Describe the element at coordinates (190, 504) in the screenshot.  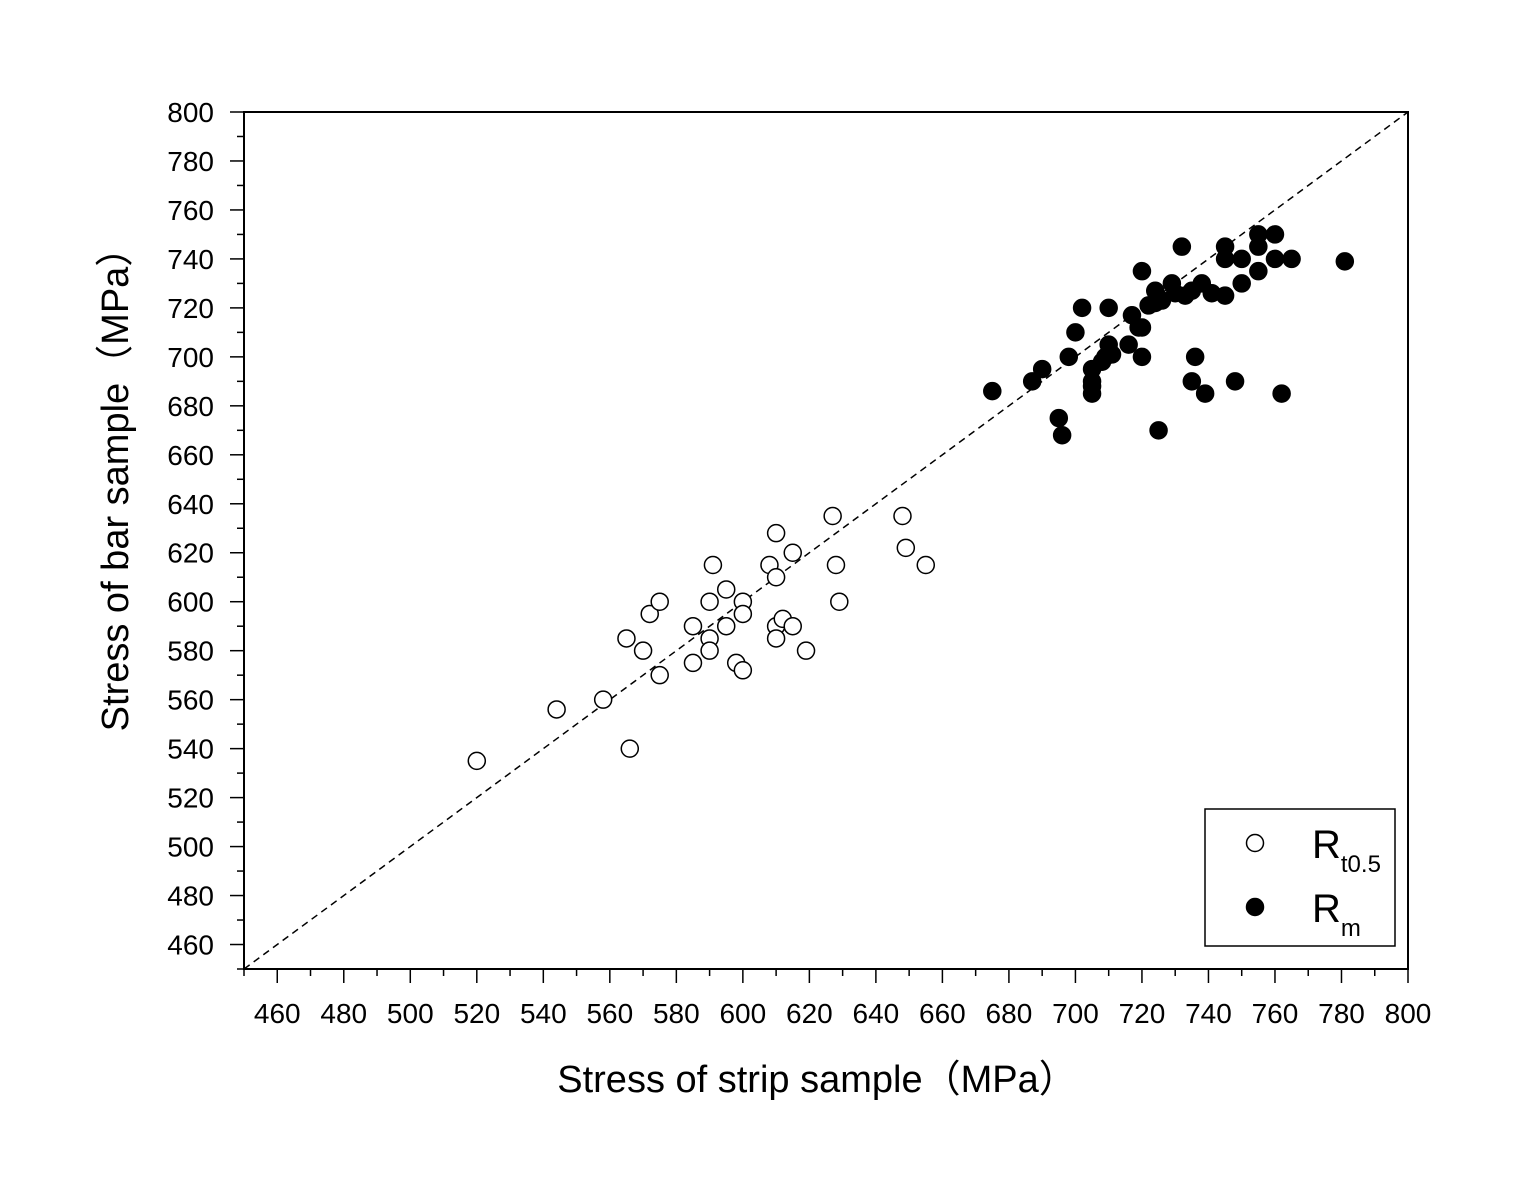
I see `y-tick-label: 640` at that location.